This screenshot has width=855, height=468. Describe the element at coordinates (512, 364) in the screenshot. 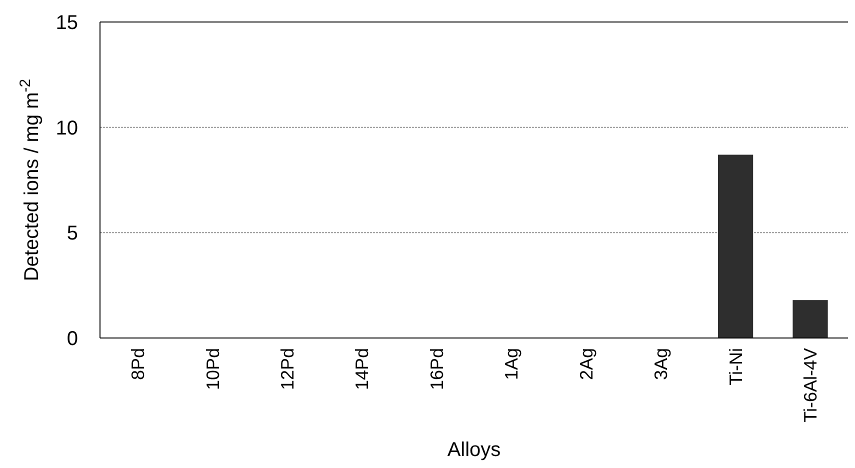

I see `x-tick-label: 1Ag` at that location.